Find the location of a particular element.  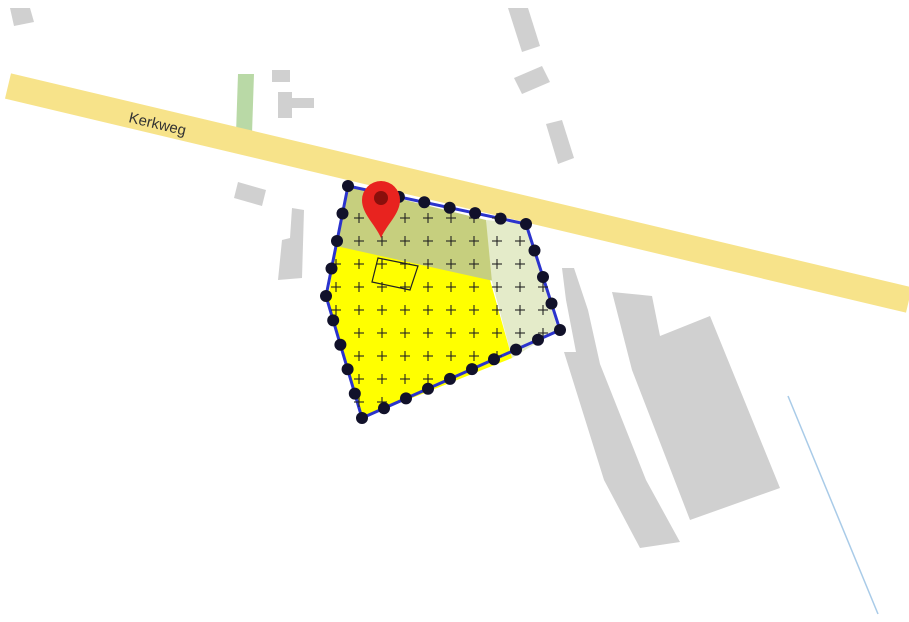

grass-strip is located at coordinates (245, 104).